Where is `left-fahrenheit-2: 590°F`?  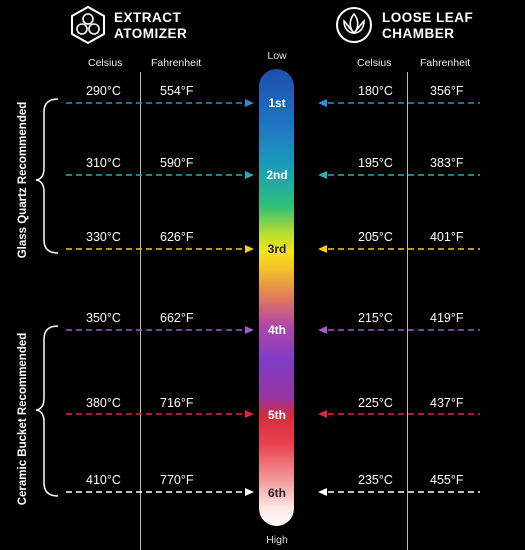 left-fahrenheit-2: 590°F is located at coordinates (177, 163).